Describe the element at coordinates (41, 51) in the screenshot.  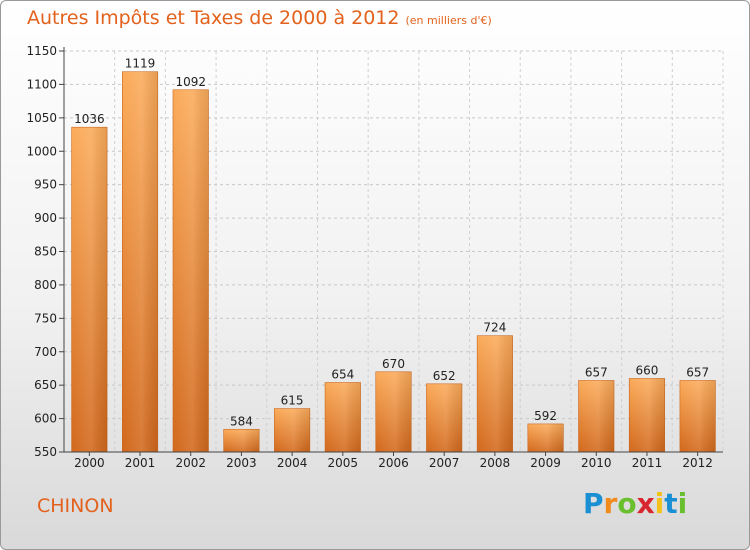
I see `y-tick-label: 1150` at that location.